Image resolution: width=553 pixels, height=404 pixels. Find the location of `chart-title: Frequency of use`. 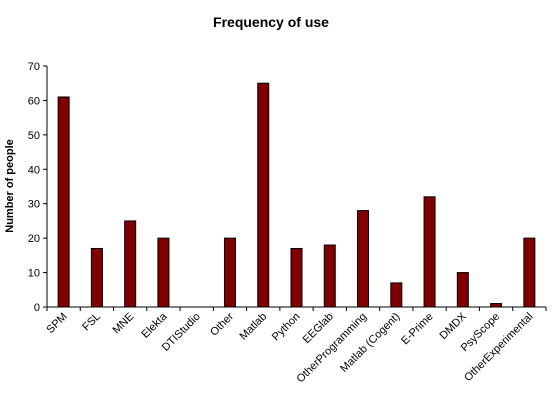

chart-title: Frequency of use is located at coordinates (271, 22).